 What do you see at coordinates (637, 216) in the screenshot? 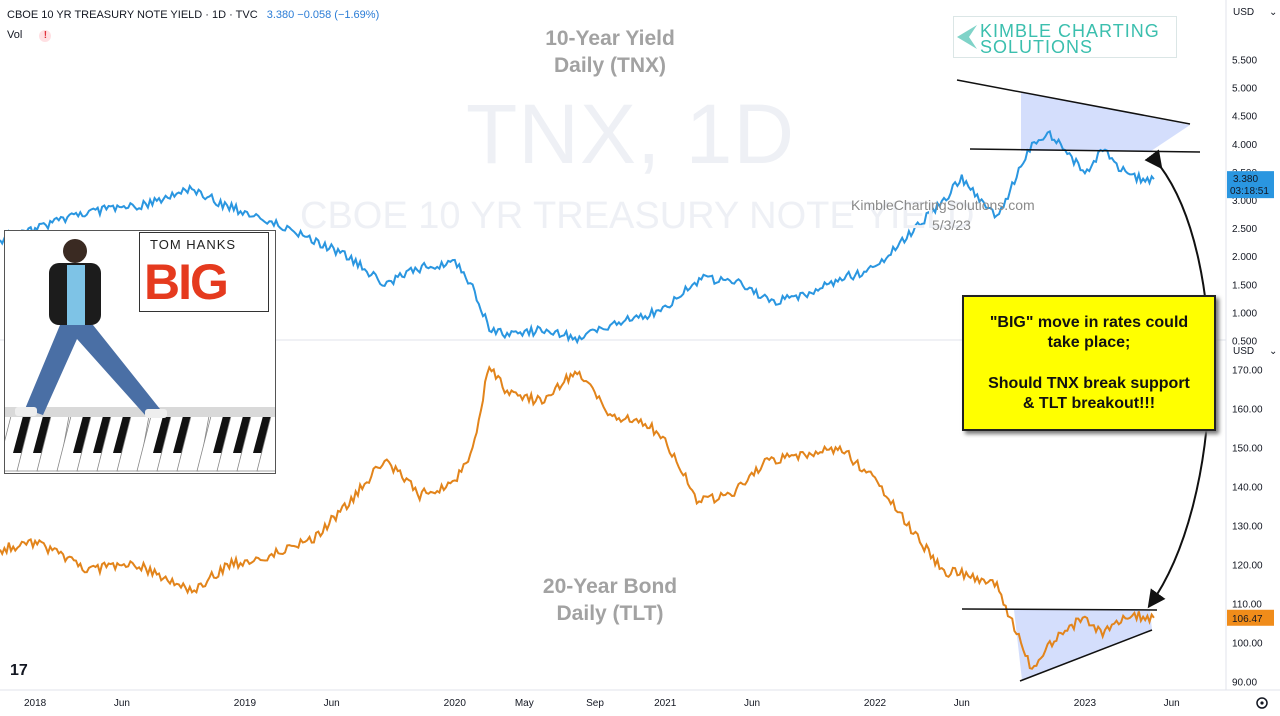
I see `description-watermark: CBOE 10 YR TREASURY NOTE YIELD` at bounding box center [637, 216].